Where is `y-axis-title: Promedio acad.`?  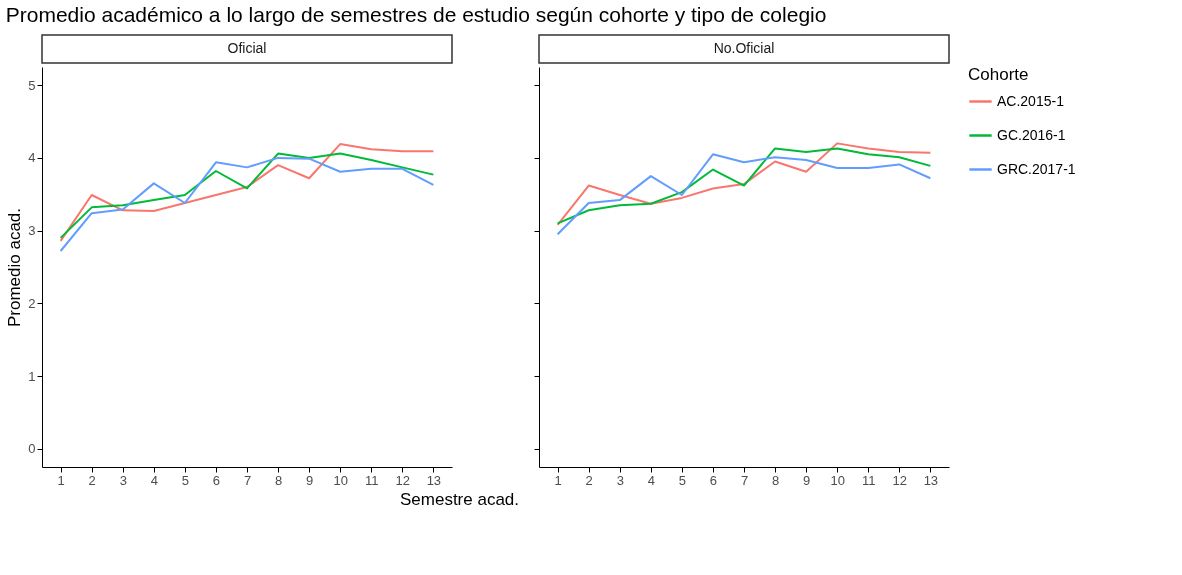
y-axis-title: Promedio acad. is located at coordinates (15, 267).